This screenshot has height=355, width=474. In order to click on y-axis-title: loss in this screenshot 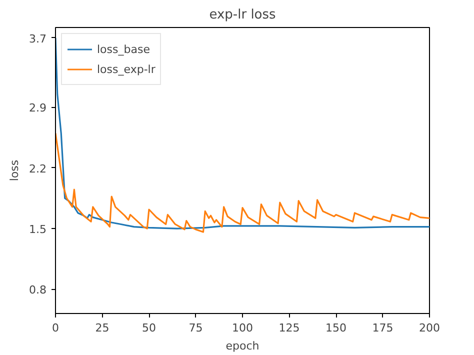, I will do `click(15, 171)`.